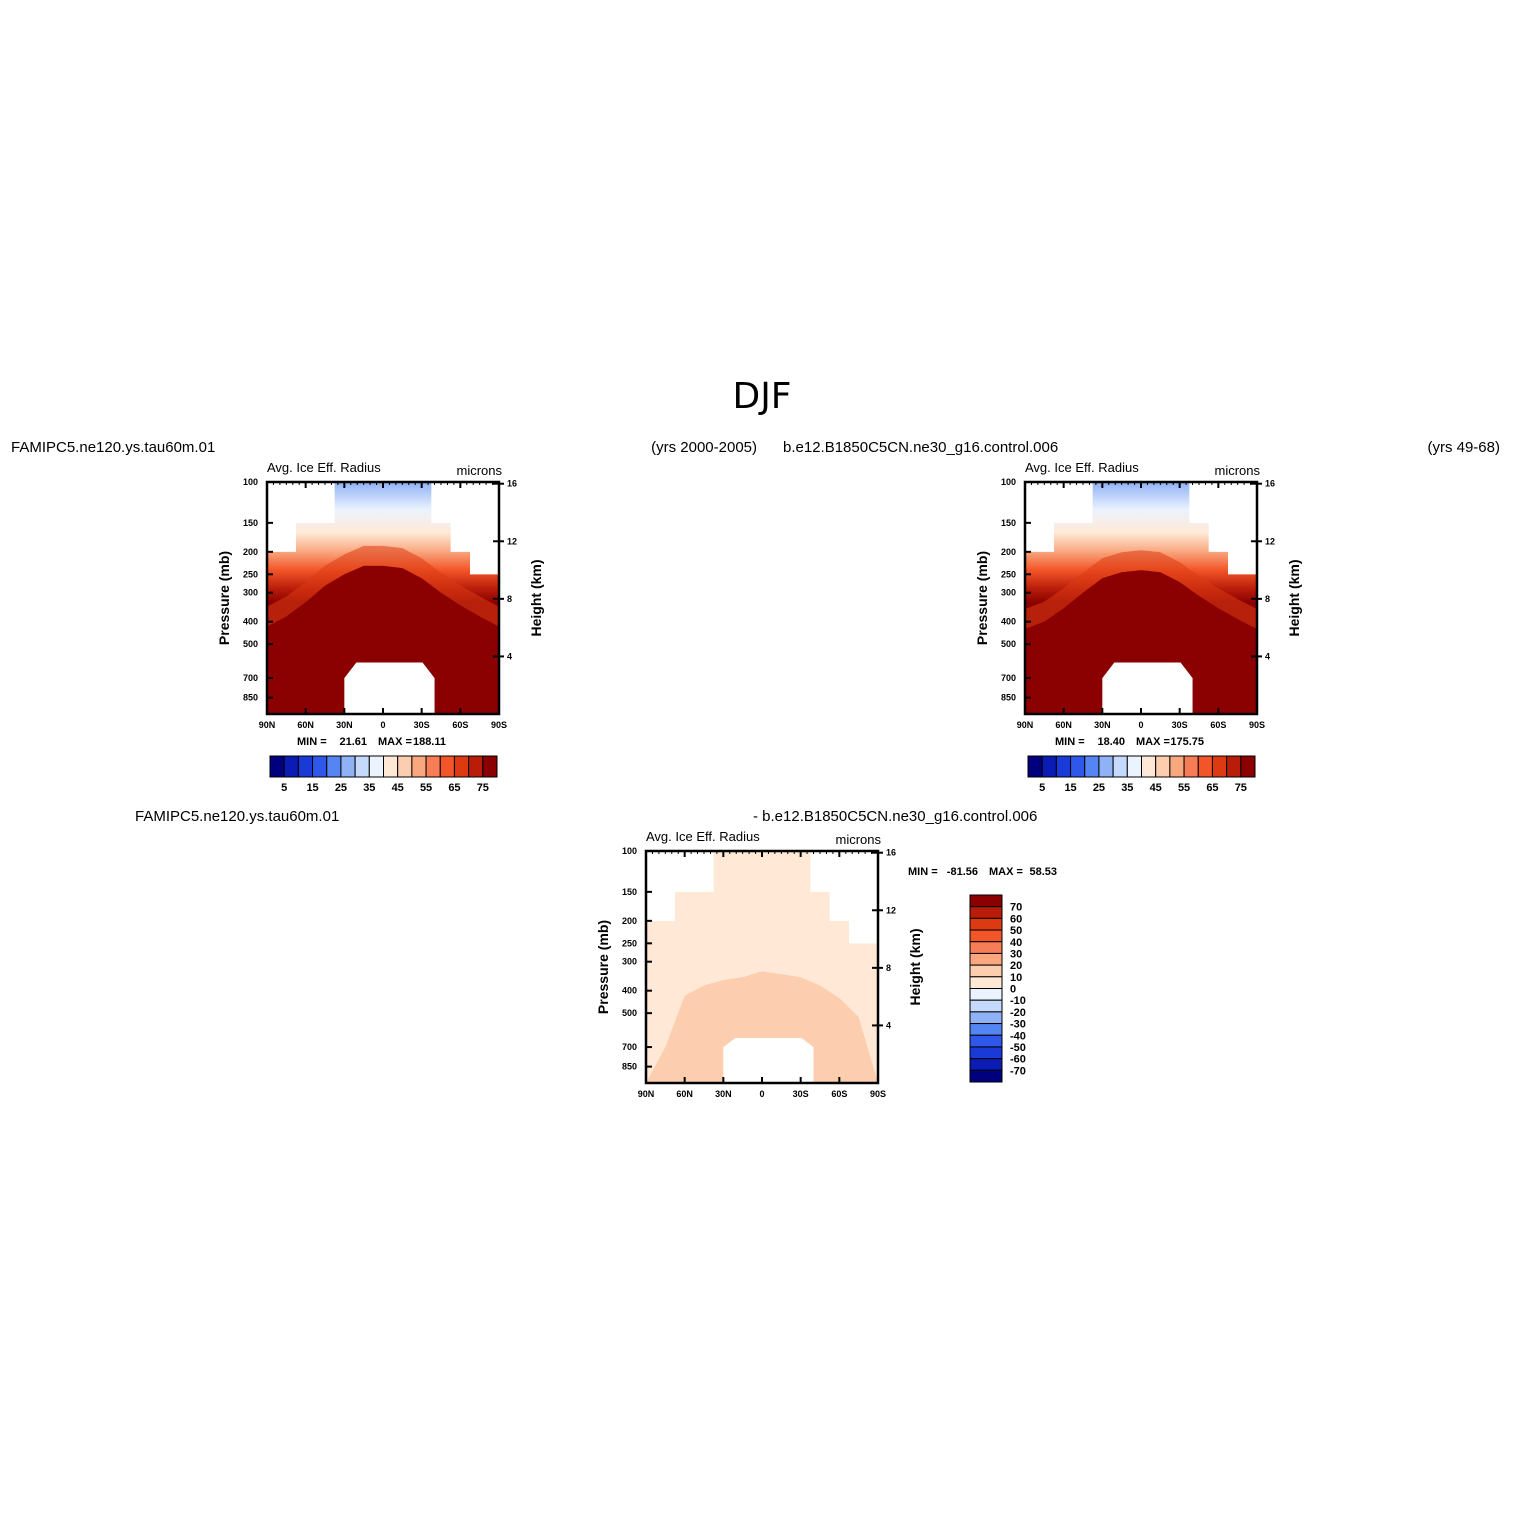 This screenshot has width=1525, height=1525. I want to click on y-right-axis-label: Height (km), so click(915, 967).